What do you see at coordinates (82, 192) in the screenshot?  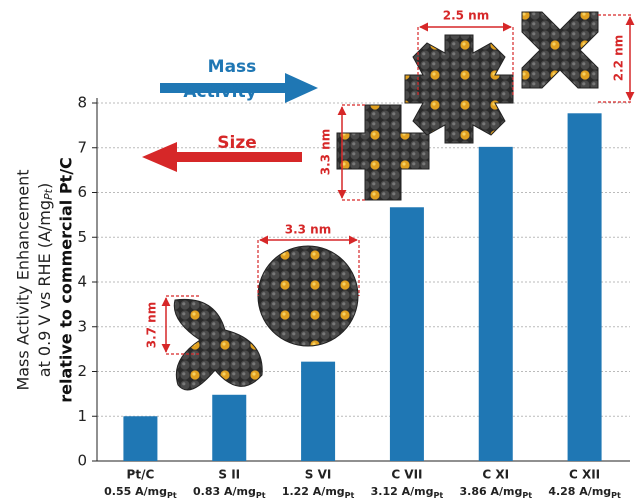 I see `y-tick-label: 6` at bounding box center [82, 192].